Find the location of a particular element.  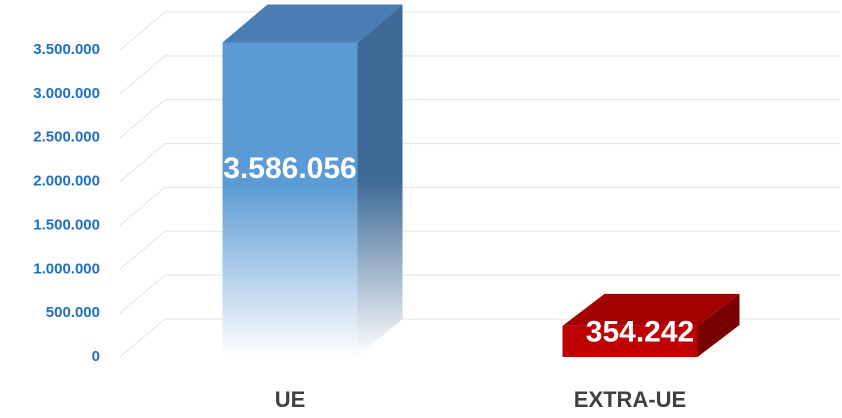

y-tick-label: 3.000.000 is located at coordinates (66, 93).